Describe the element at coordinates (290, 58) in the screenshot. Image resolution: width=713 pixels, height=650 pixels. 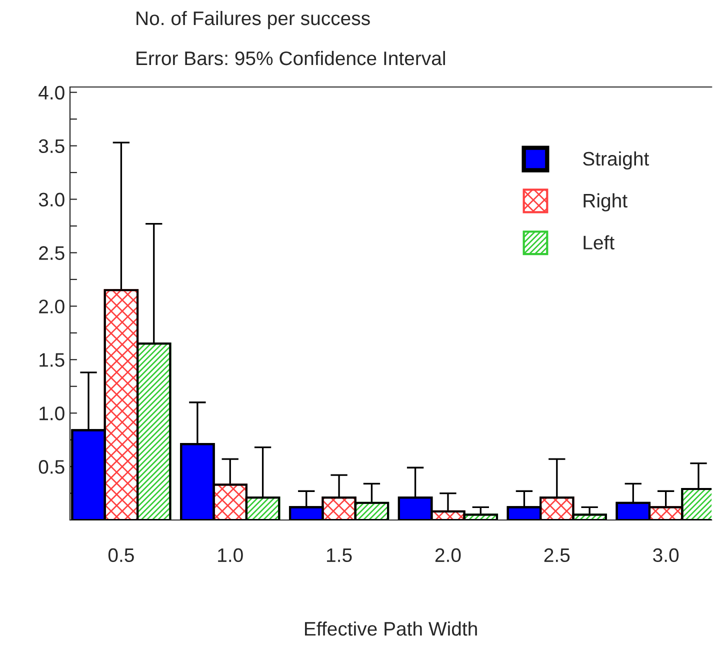
I see `chart-subtitle: Error Bars: 95% Confidence Interval` at that location.